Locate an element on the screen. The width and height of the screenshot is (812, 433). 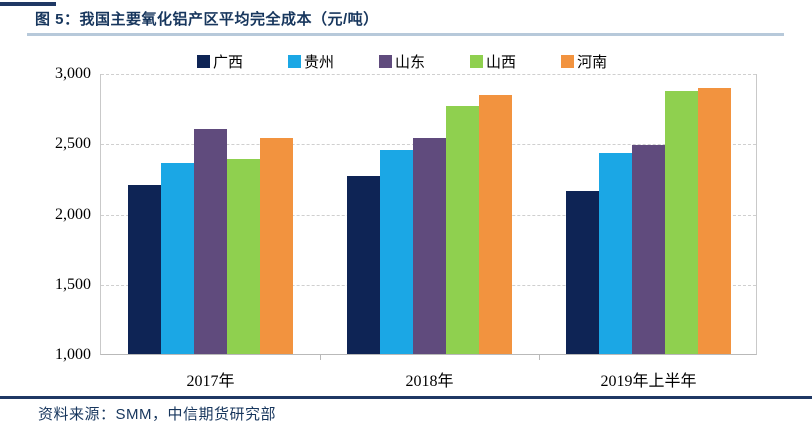
x-tick-label: 2018年 is located at coordinates (429, 381).